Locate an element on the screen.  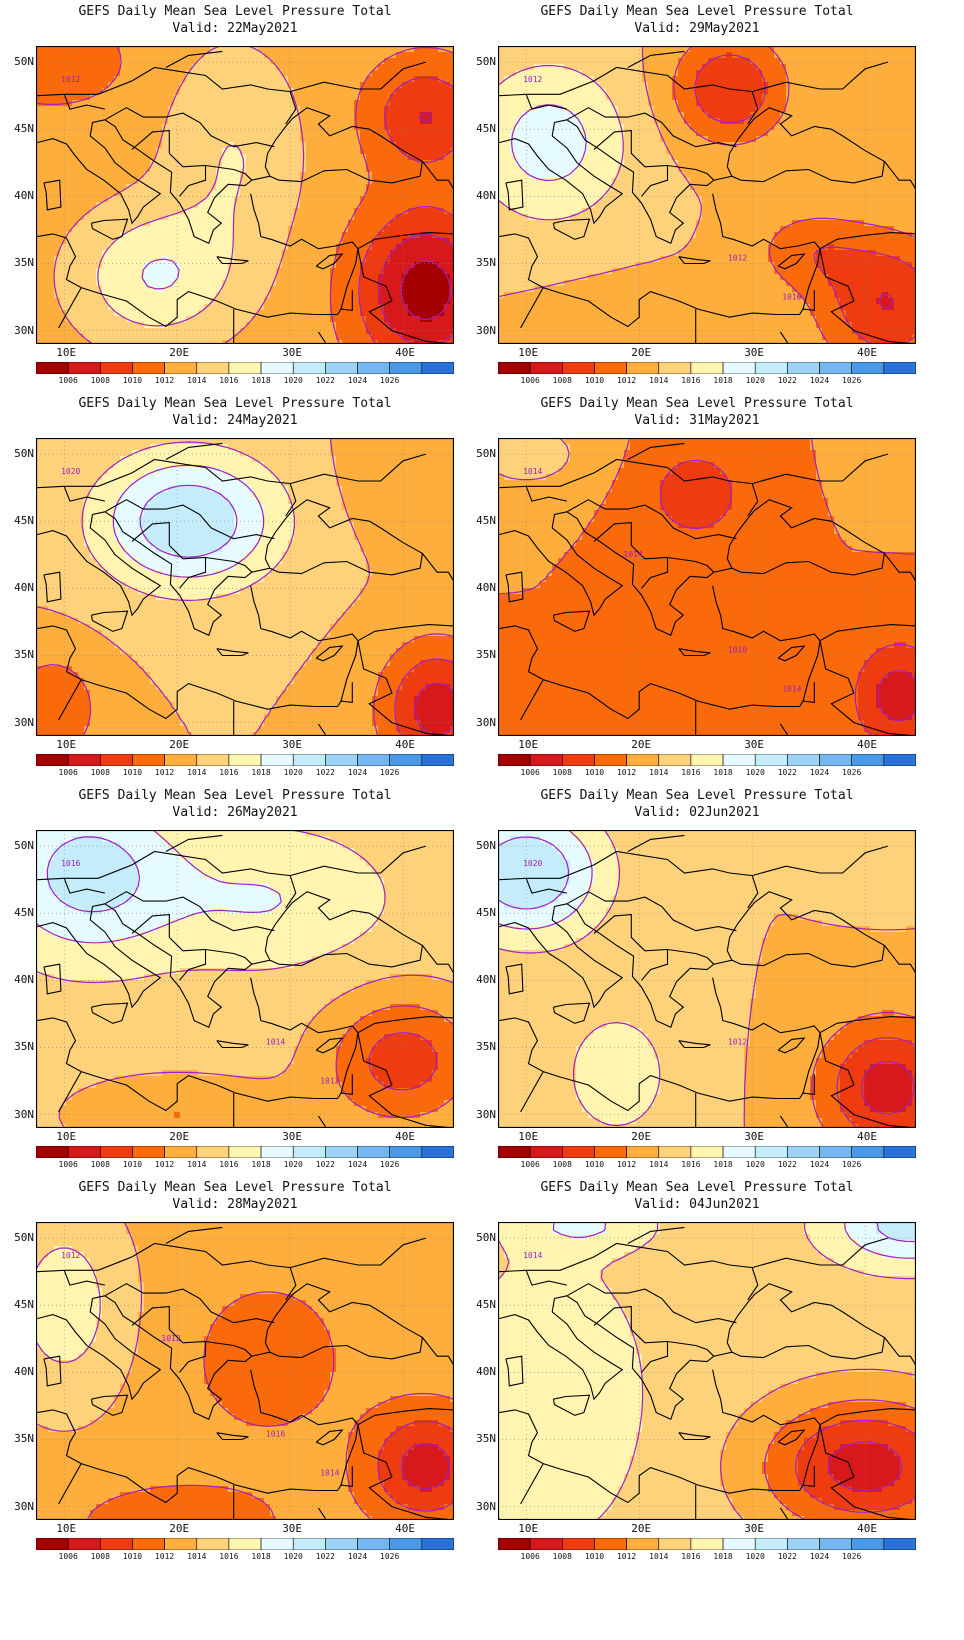
panel-valid-date: Valid: 29May2021 is located at coordinates (697, 29).